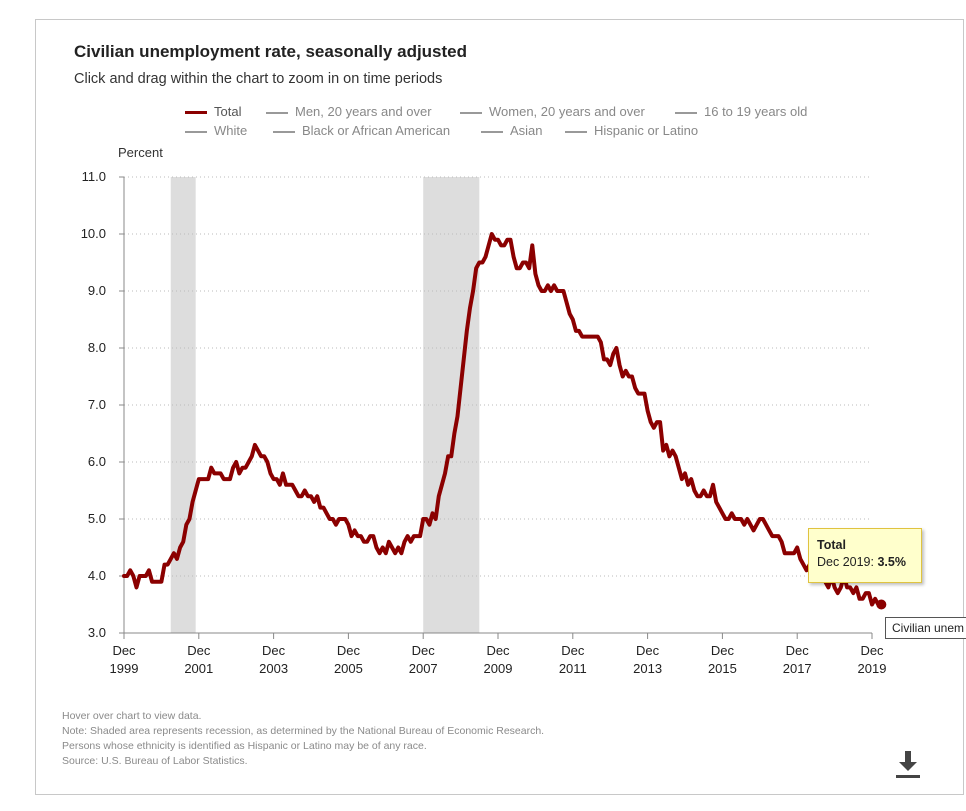 This screenshot has height=811, width=966. What do you see at coordinates (97, 347) in the screenshot?
I see `y-tick-label: 8.0` at bounding box center [97, 347].